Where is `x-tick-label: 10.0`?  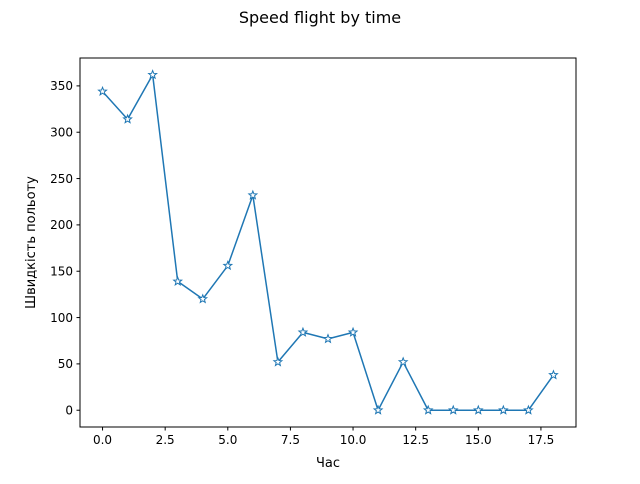 x-tick-label: 10.0 is located at coordinates (353, 440).